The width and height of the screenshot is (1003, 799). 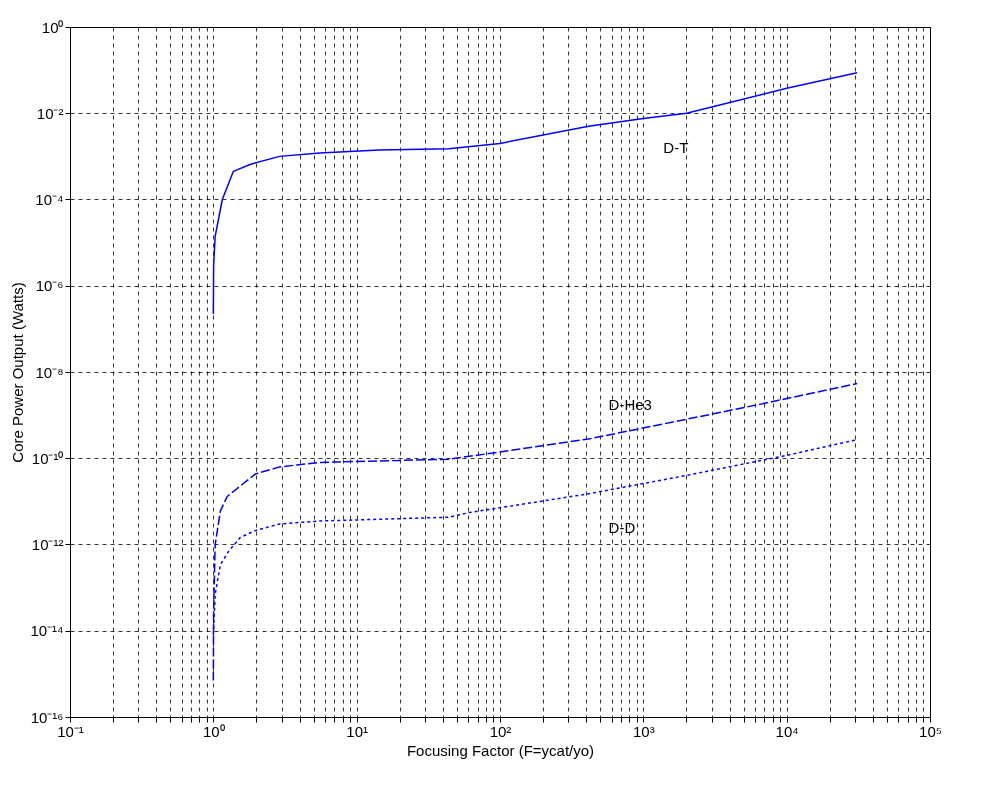 What do you see at coordinates (213, 731) in the screenshot?
I see `x-tick-label: 10⁰` at bounding box center [213, 731].